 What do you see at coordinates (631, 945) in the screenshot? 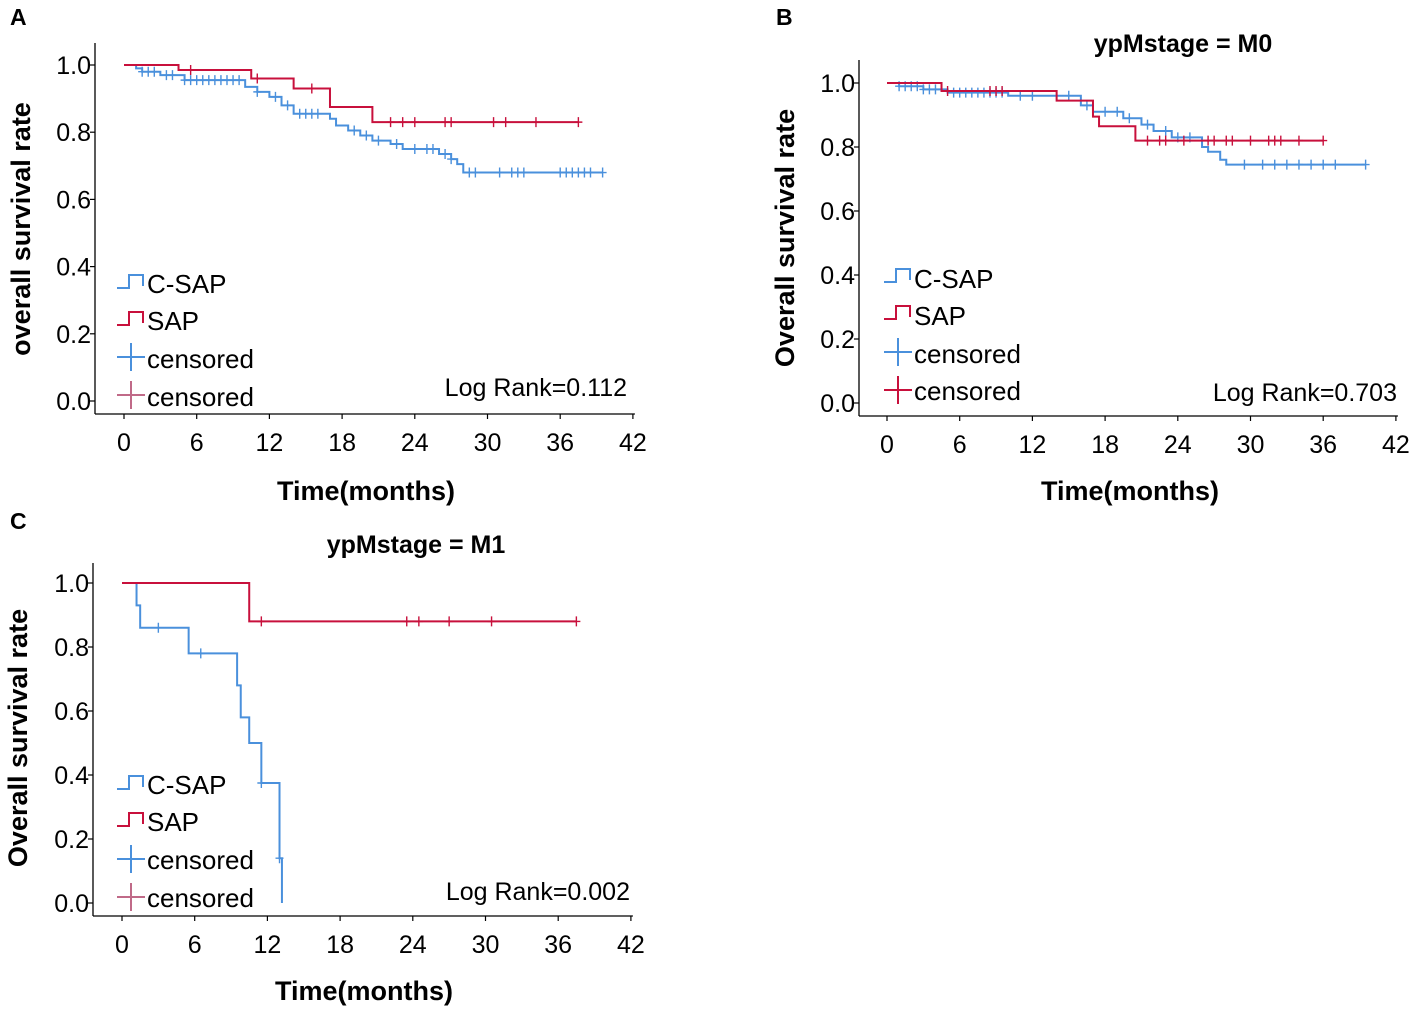
I see `x-tick-label: 42` at bounding box center [631, 945].